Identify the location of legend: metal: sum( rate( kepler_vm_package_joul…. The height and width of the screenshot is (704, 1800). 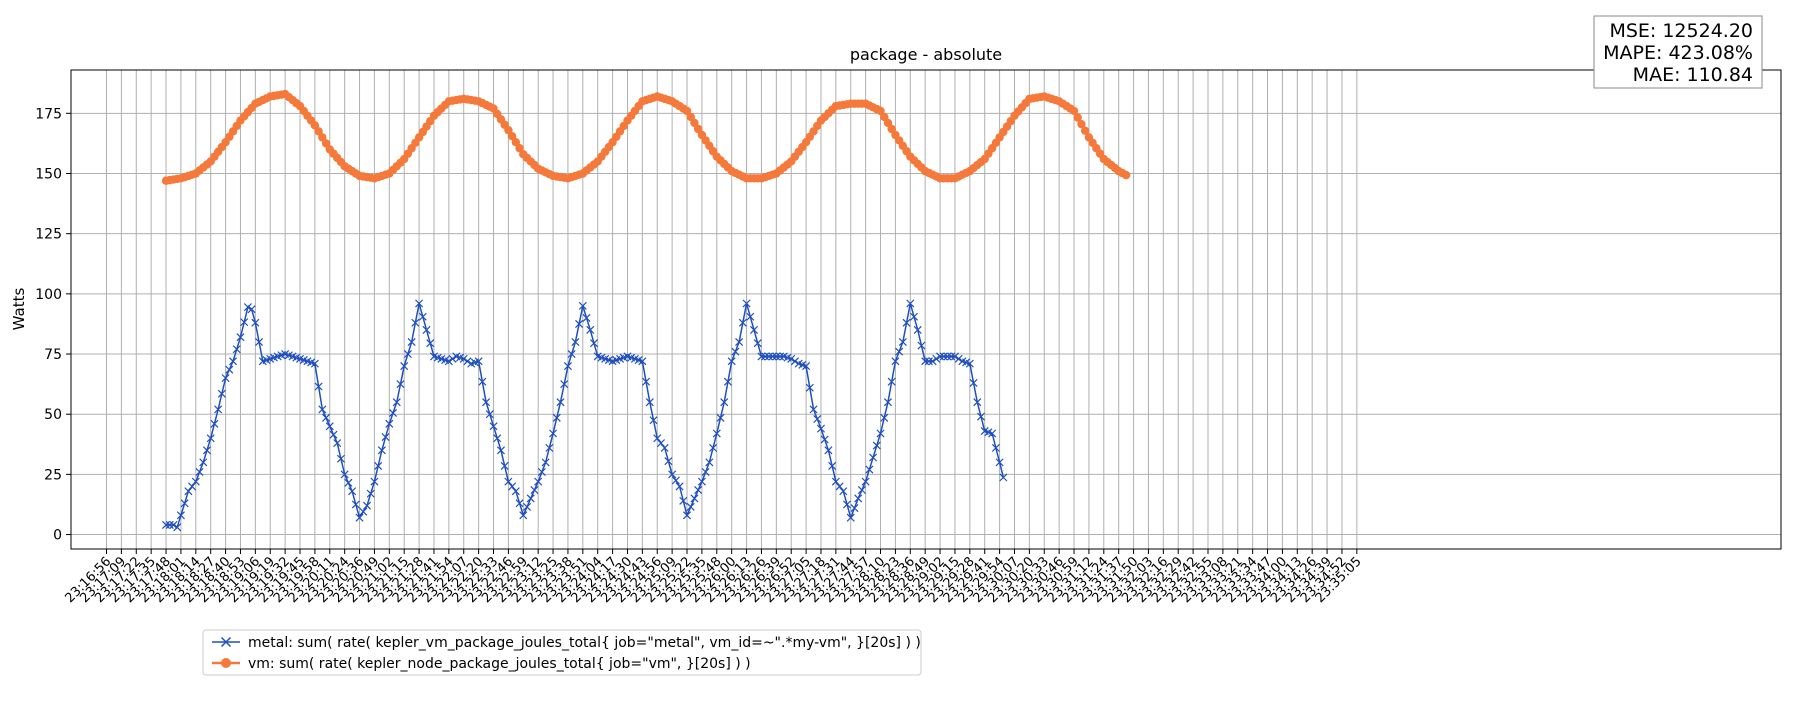
(562, 652).